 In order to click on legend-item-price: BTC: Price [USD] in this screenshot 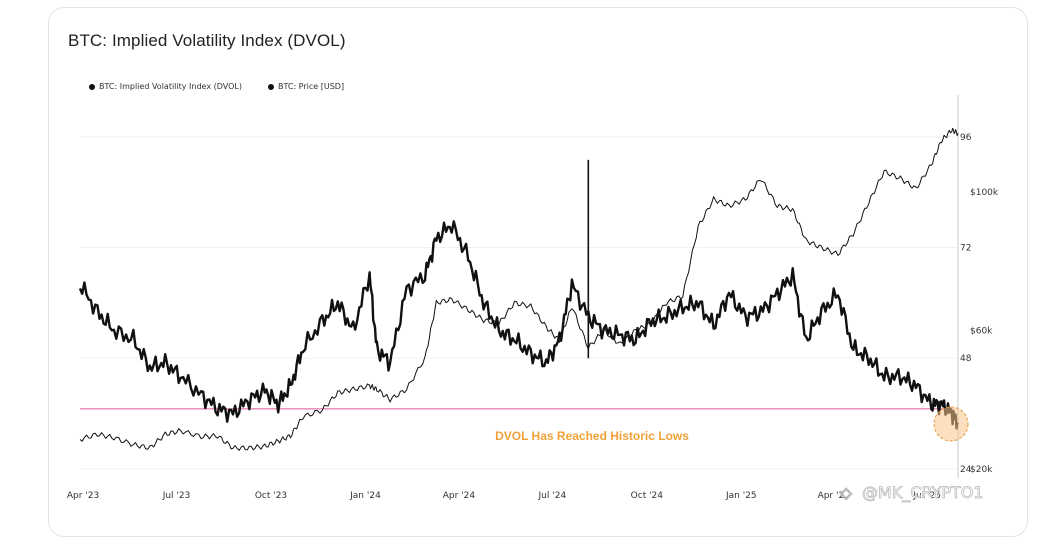, I will do `click(306, 86)`.